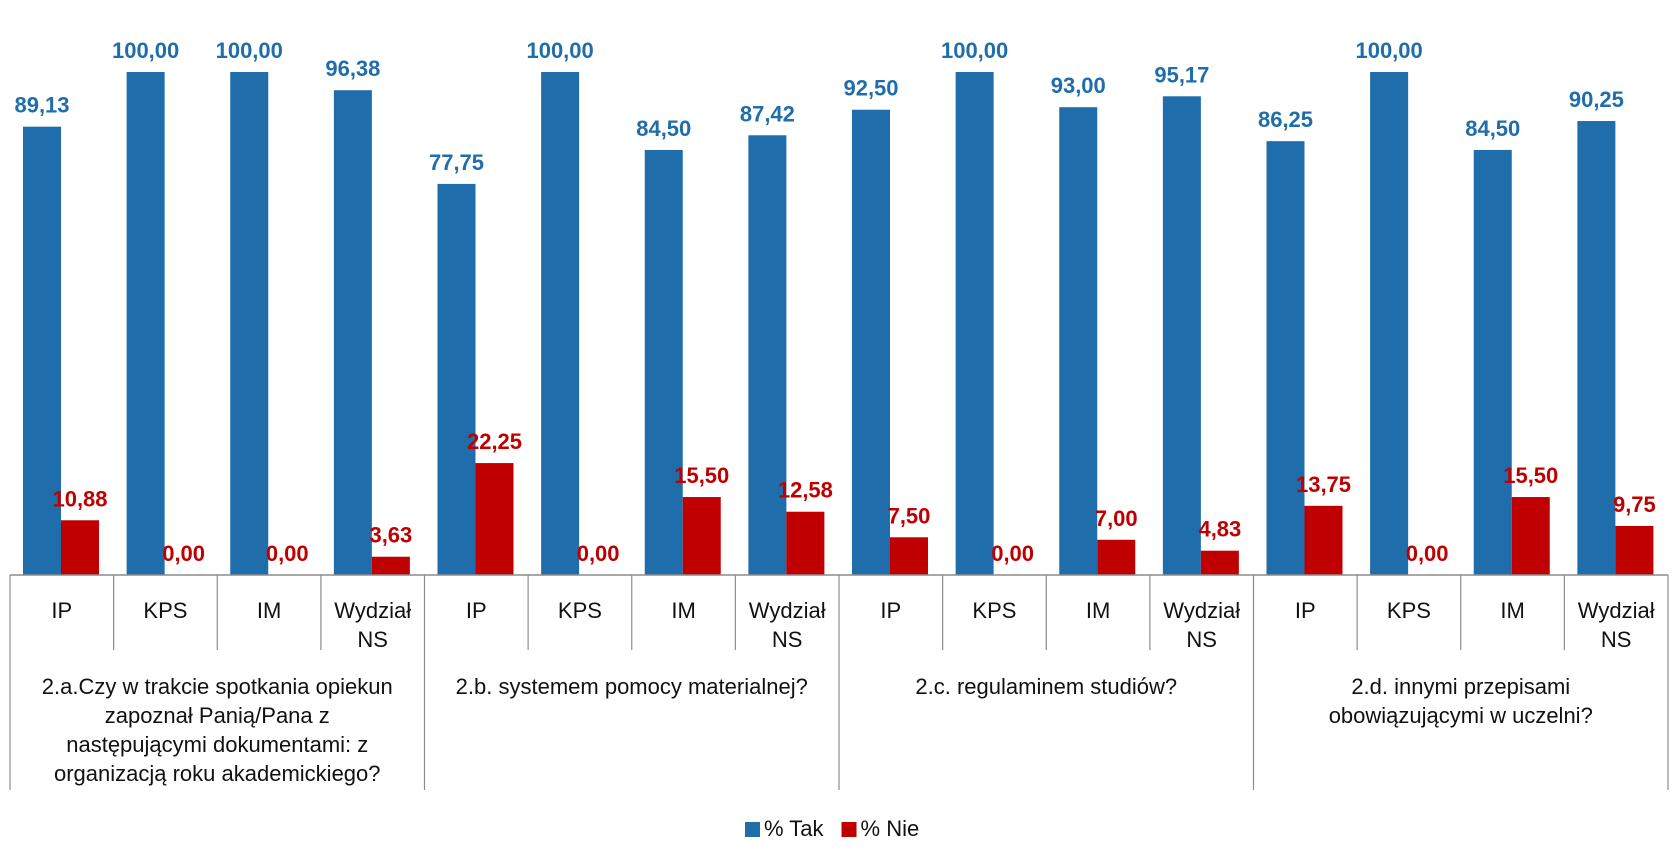 The image size is (1678, 860). What do you see at coordinates (494, 441) in the screenshot?
I see `value-label: 22,25` at bounding box center [494, 441].